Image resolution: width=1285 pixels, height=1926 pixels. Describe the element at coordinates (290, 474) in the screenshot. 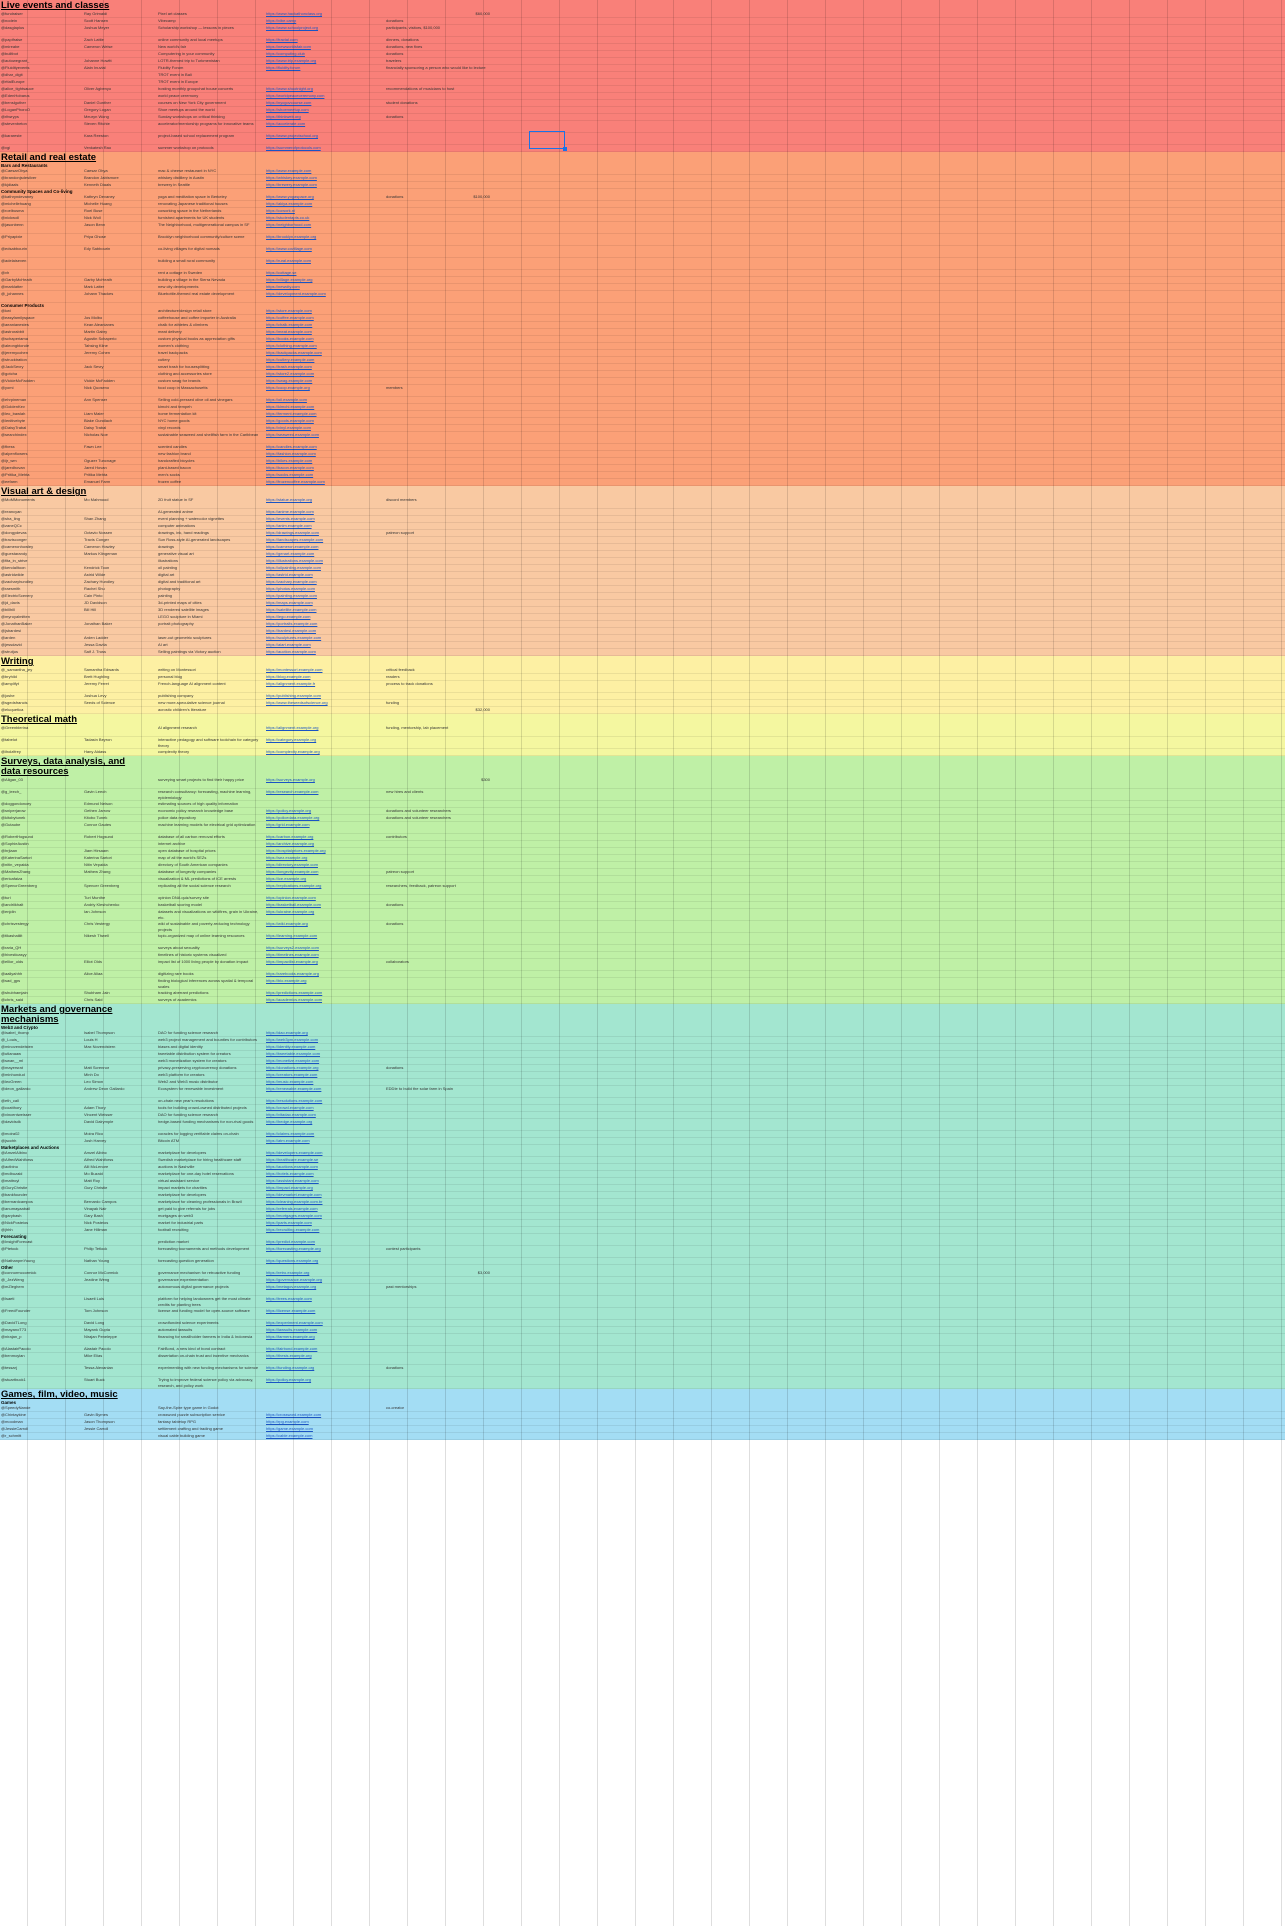

I see `link-cell: https://socks.example.com` at that location.